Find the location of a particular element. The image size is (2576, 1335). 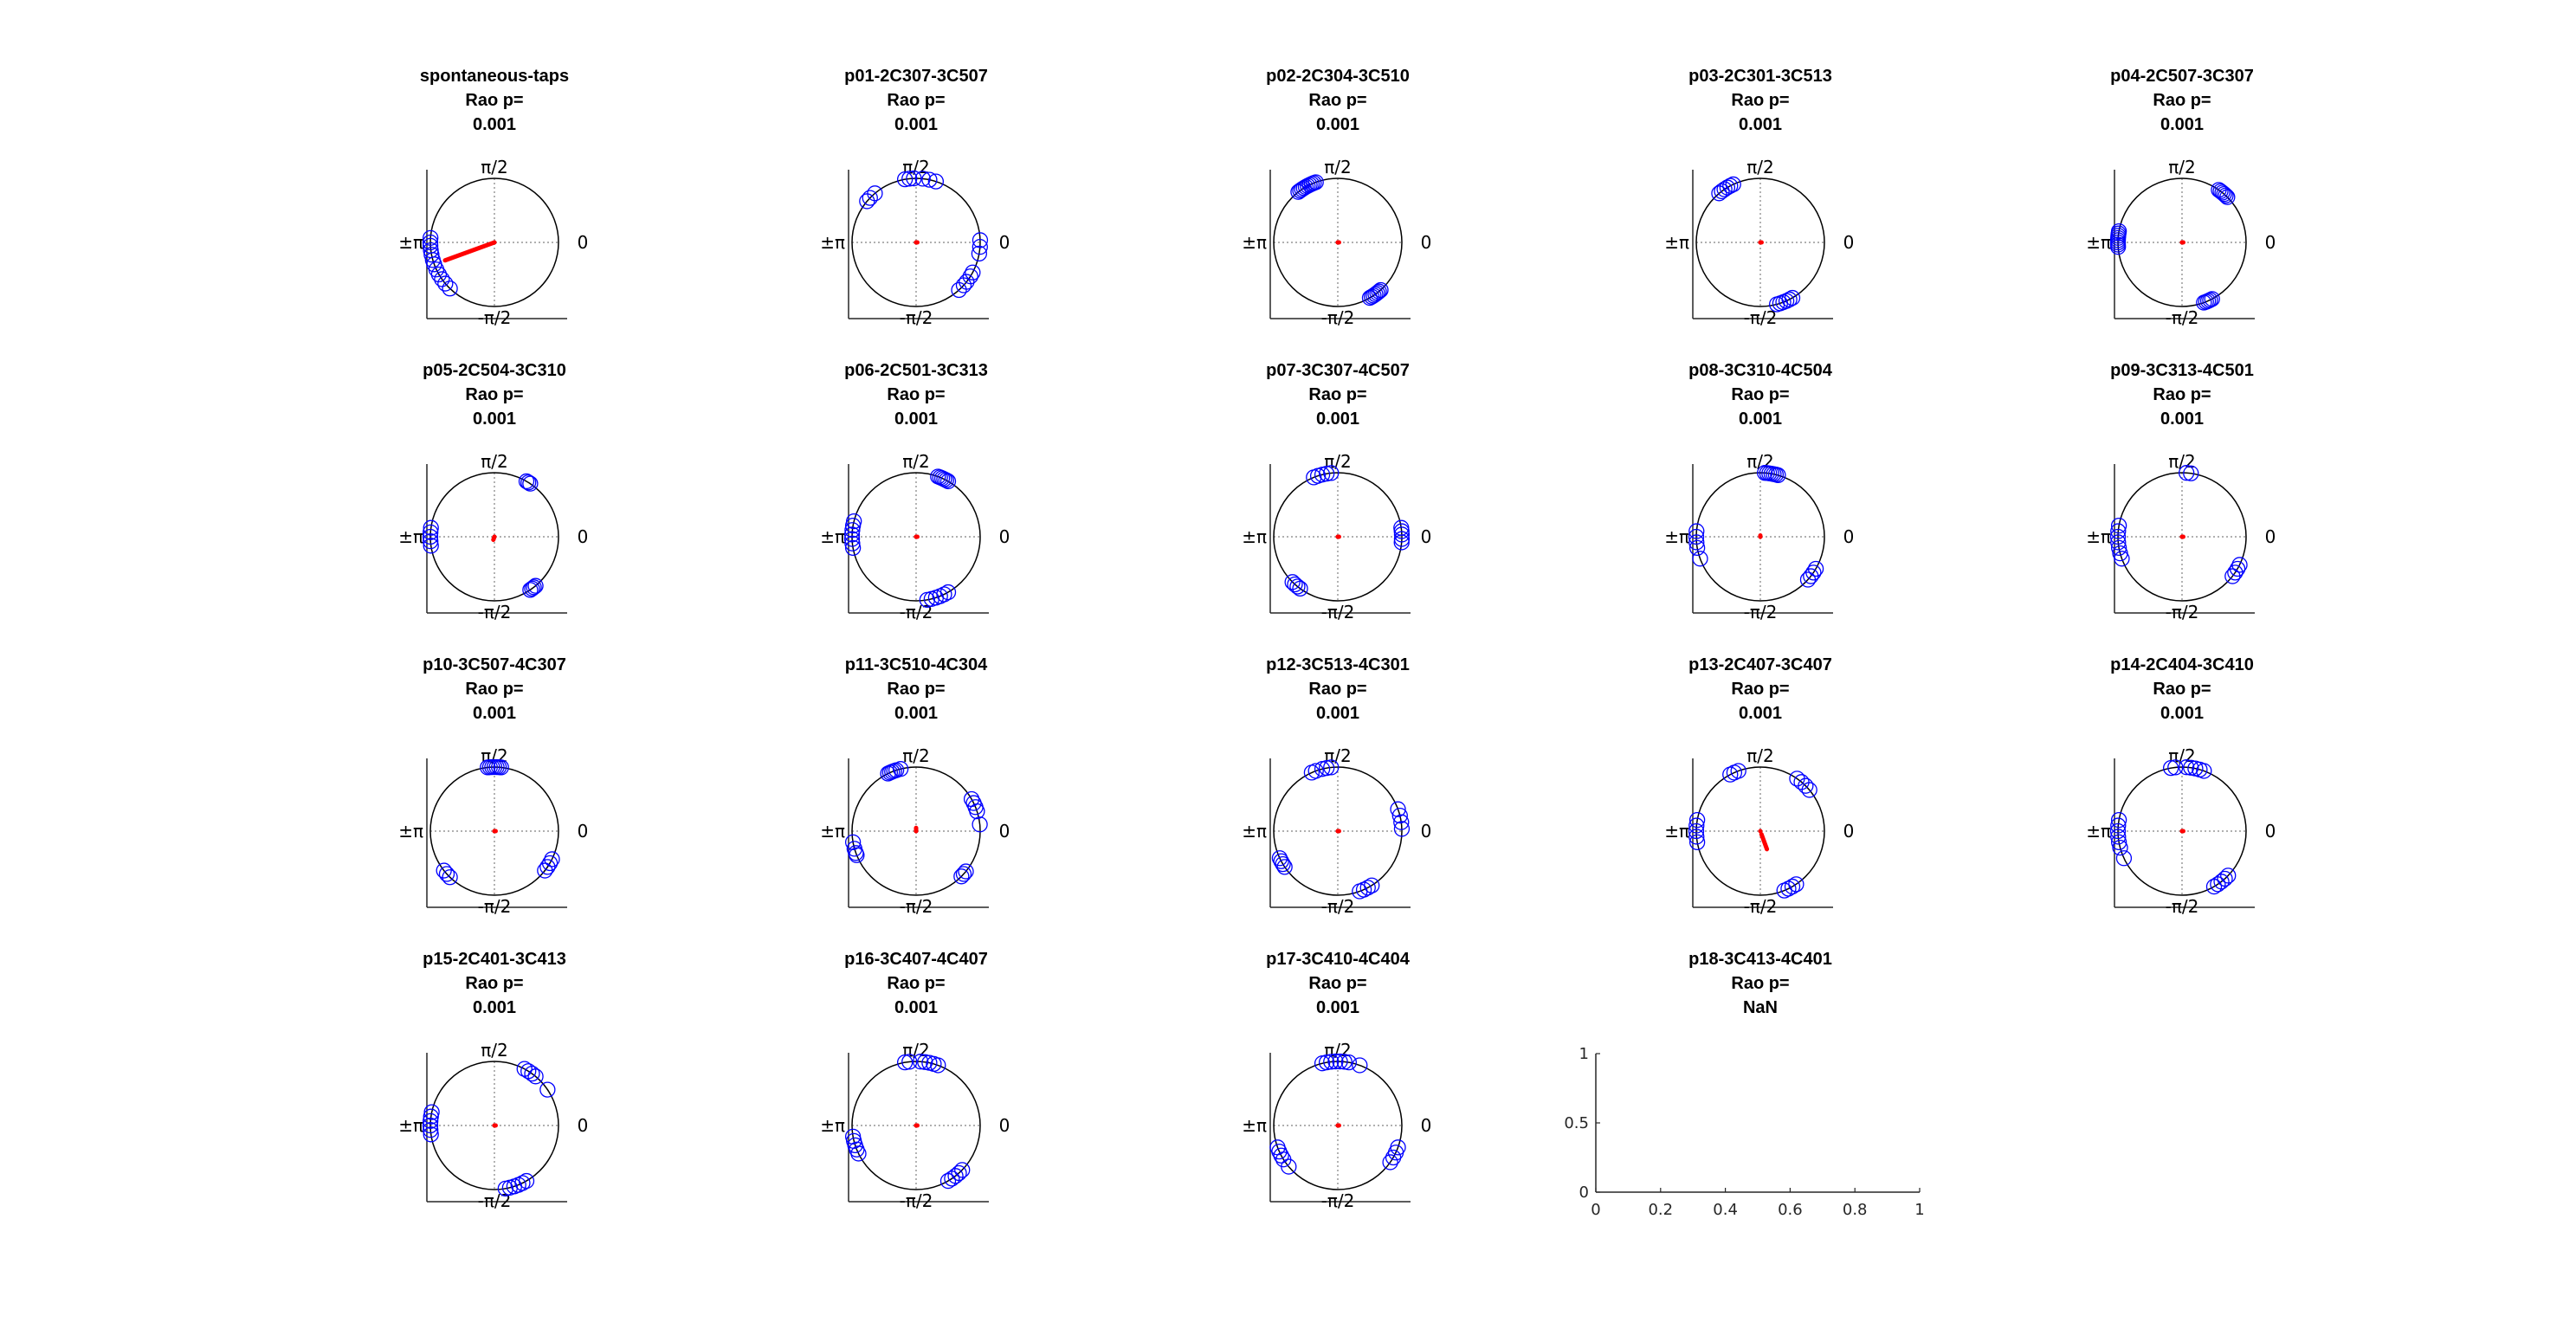

mean-vector is located at coordinates (1764, 842).